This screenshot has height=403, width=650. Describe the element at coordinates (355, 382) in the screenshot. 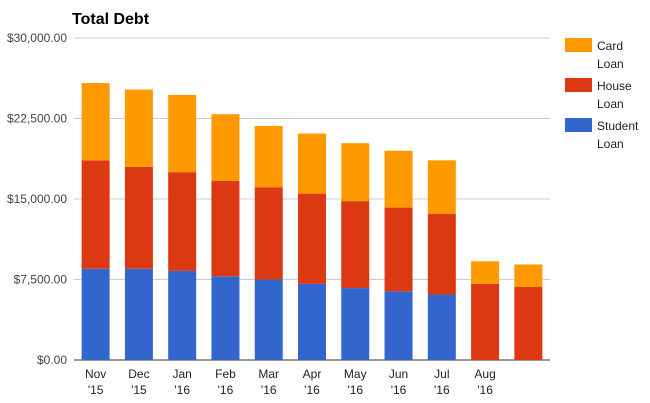

I see `x-tick-label: May '16` at that location.